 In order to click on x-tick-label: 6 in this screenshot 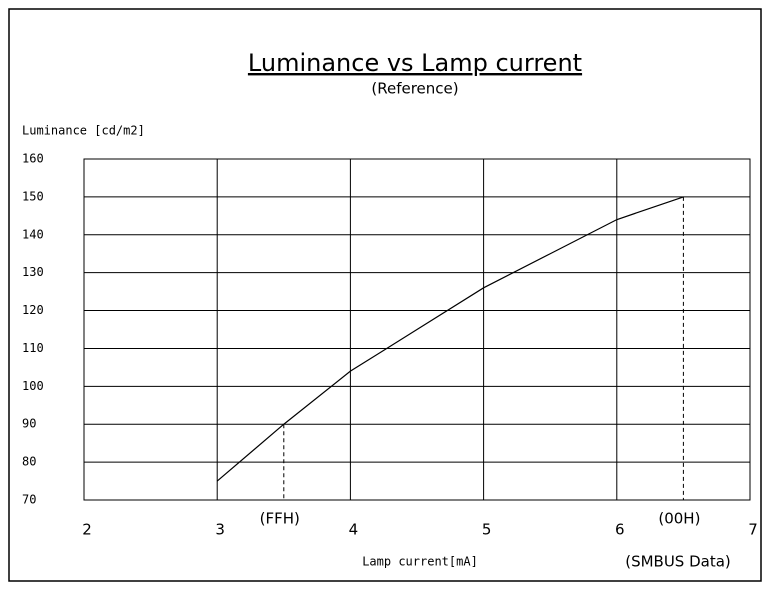, I will do `click(620, 530)`.